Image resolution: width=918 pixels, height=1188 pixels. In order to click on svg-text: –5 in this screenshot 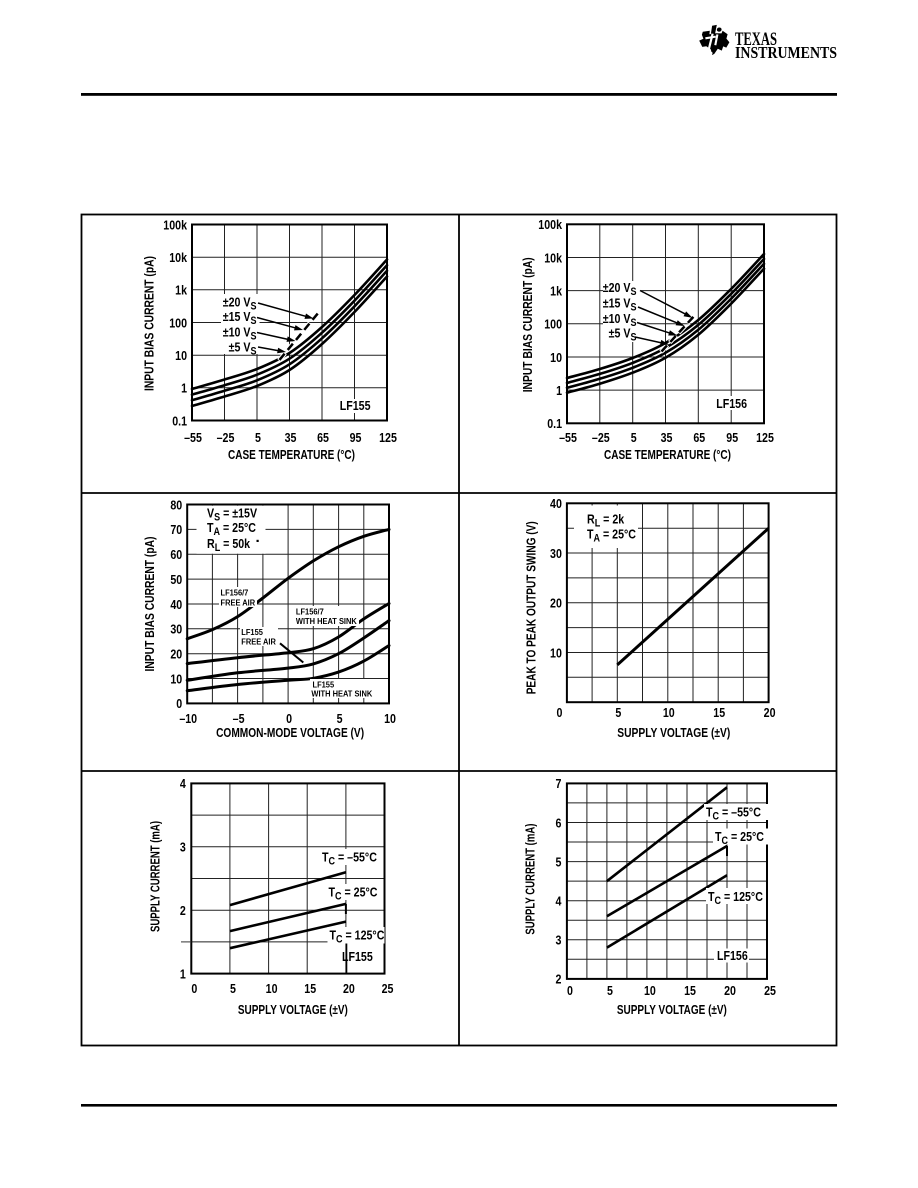, I will do `click(239, 718)`.